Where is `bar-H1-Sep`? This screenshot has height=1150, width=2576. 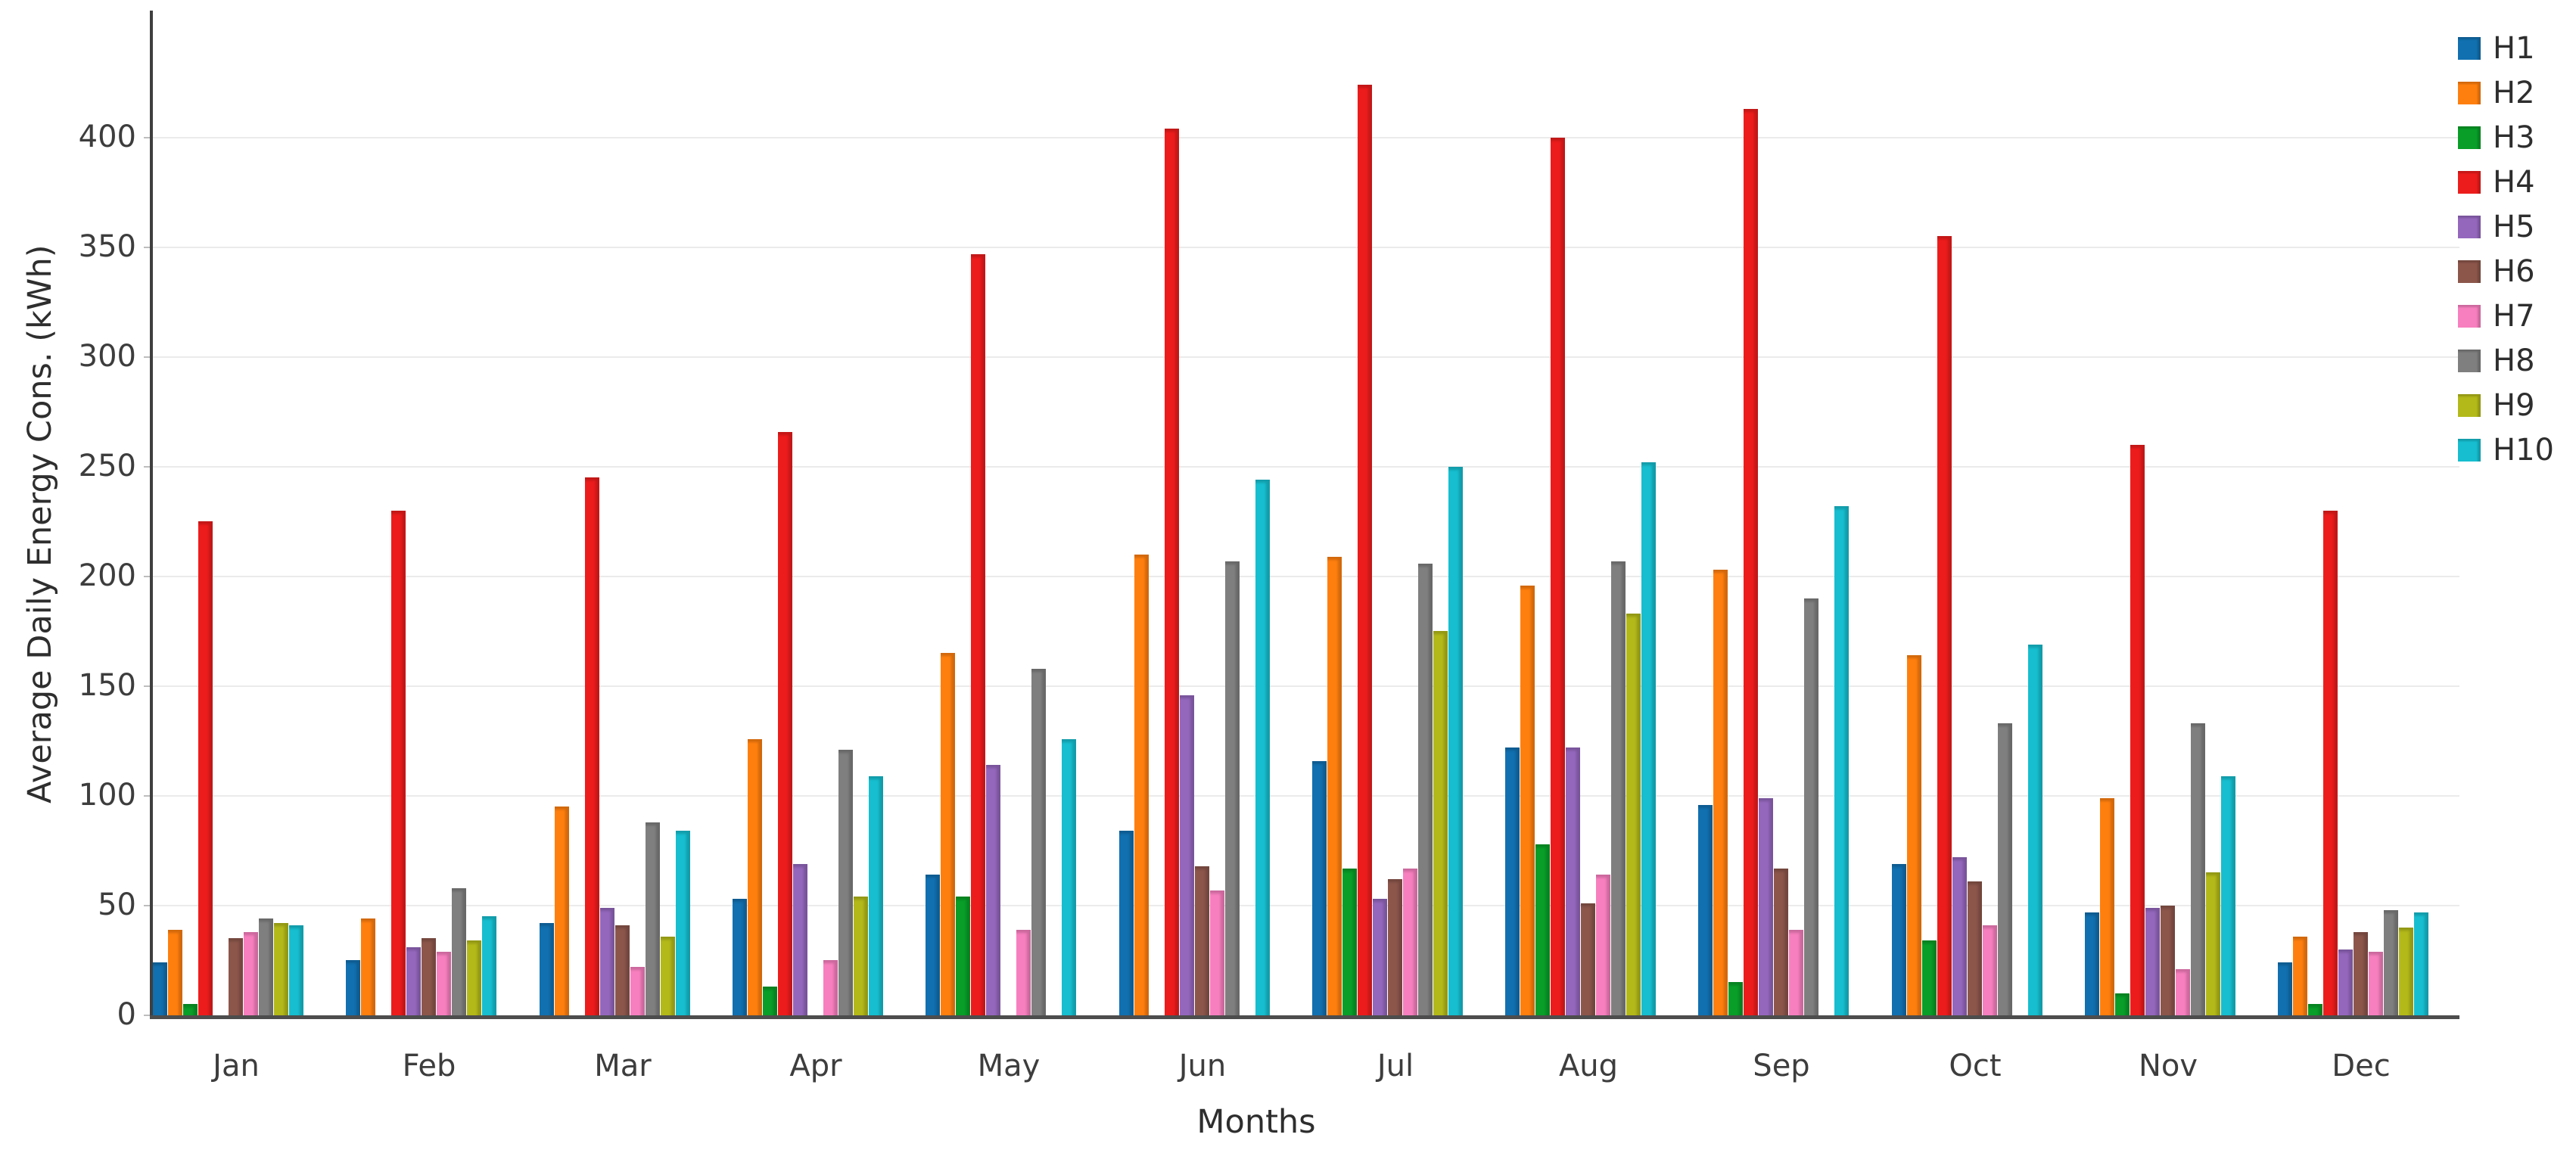
bar-H1-Sep is located at coordinates (1705, 910).